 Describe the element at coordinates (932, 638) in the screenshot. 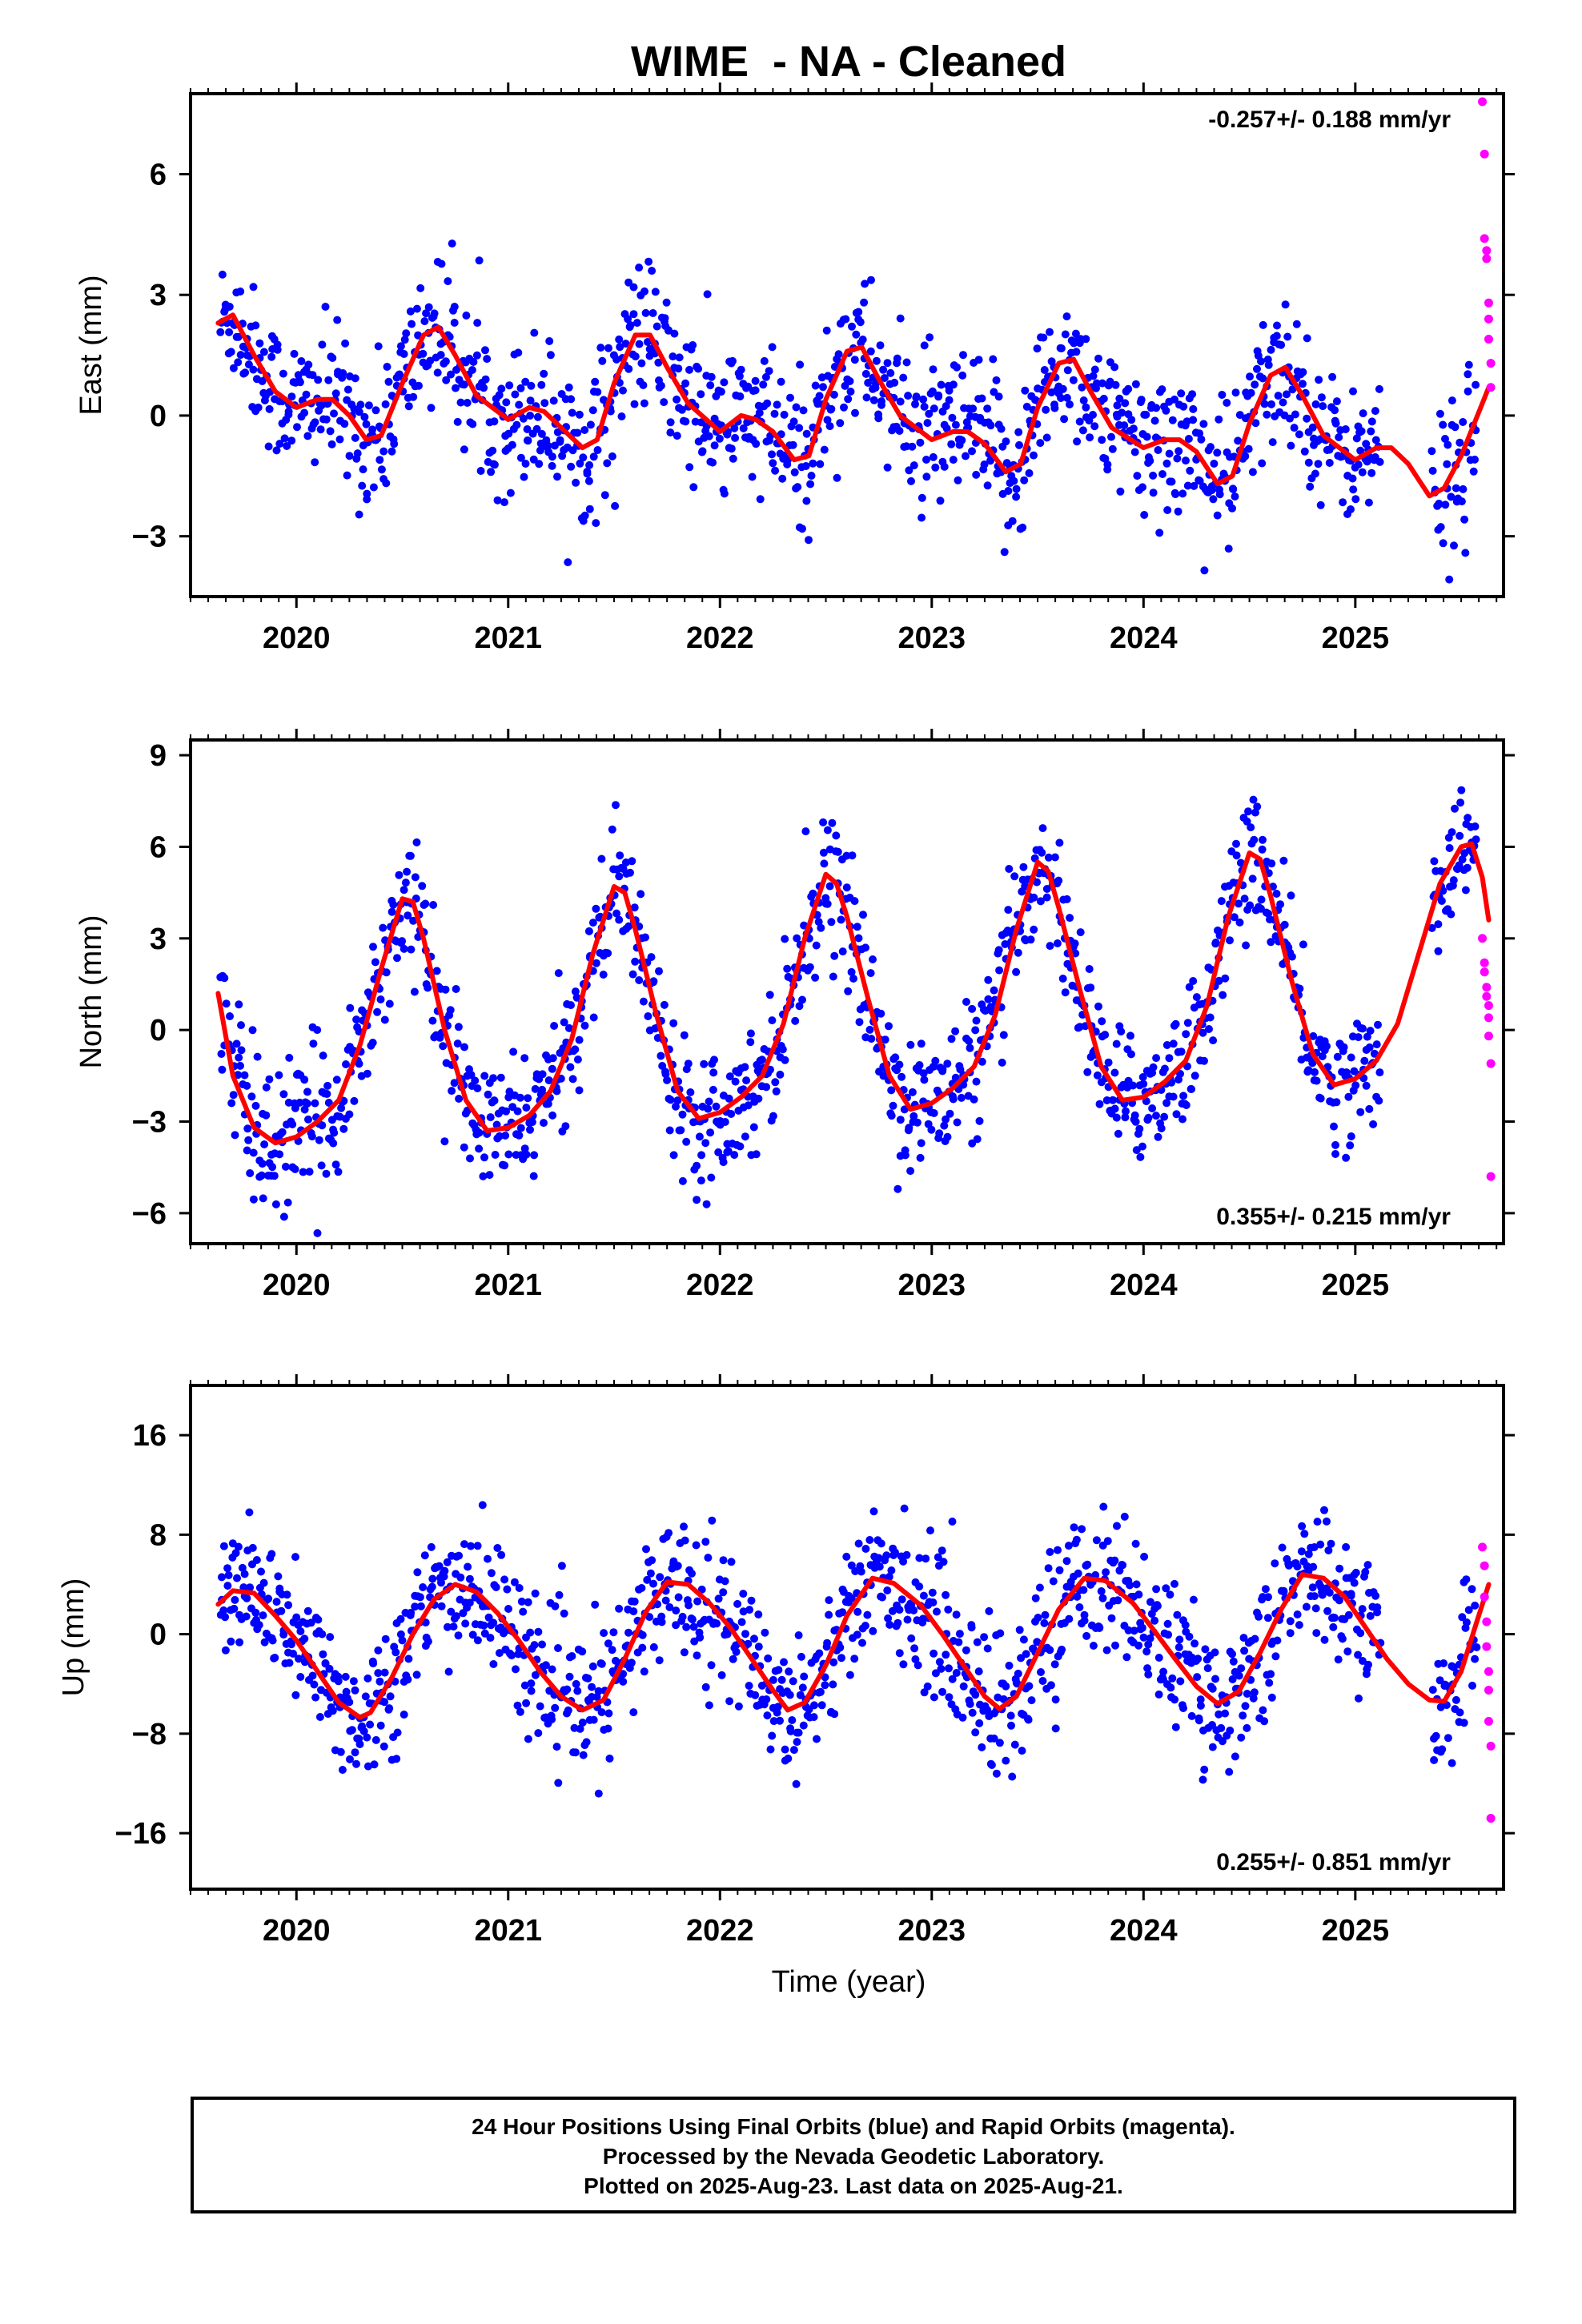

I see `east-xtick-label-2023: 2023` at that location.